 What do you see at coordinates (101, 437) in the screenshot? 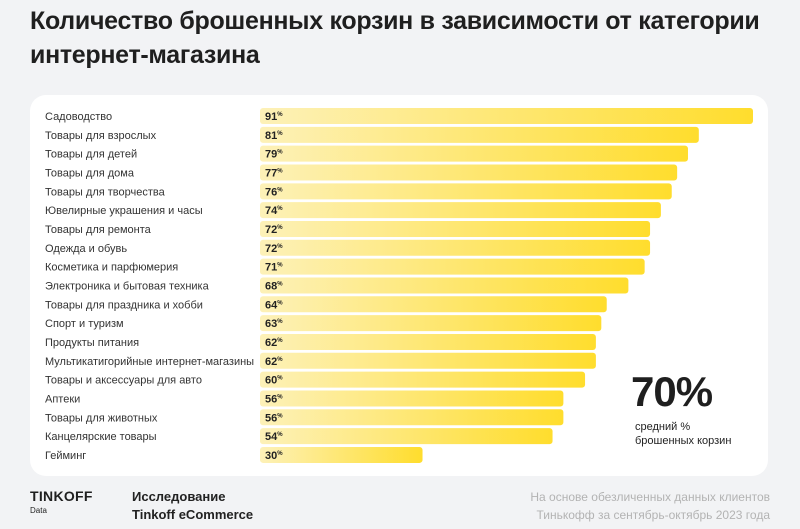
I see `category-label: Канцелярские товары` at bounding box center [101, 437].